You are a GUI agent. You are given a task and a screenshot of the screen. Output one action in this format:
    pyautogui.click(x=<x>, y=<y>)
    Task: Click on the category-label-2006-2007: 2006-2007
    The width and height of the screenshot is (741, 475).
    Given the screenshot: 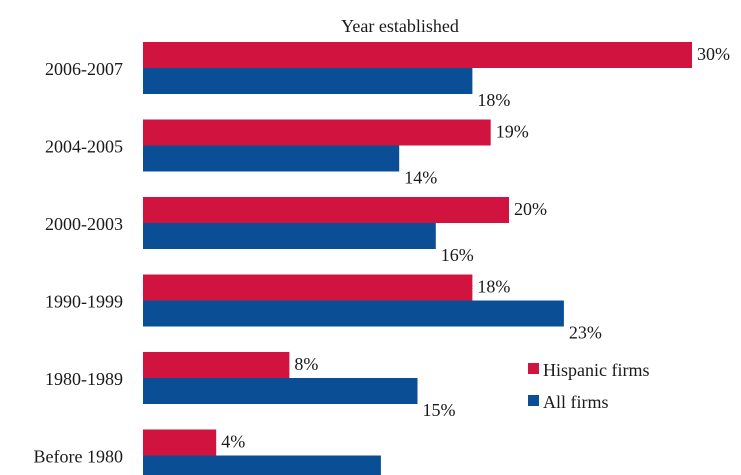 What is the action you would take?
    pyautogui.click(x=84, y=69)
    